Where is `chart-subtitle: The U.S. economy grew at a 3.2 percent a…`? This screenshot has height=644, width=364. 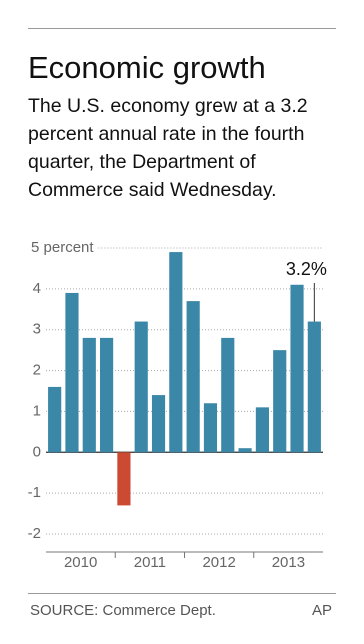
chart-subtitle: The U.S. economy grew at a 3.2 percent a… is located at coordinates (168, 148).